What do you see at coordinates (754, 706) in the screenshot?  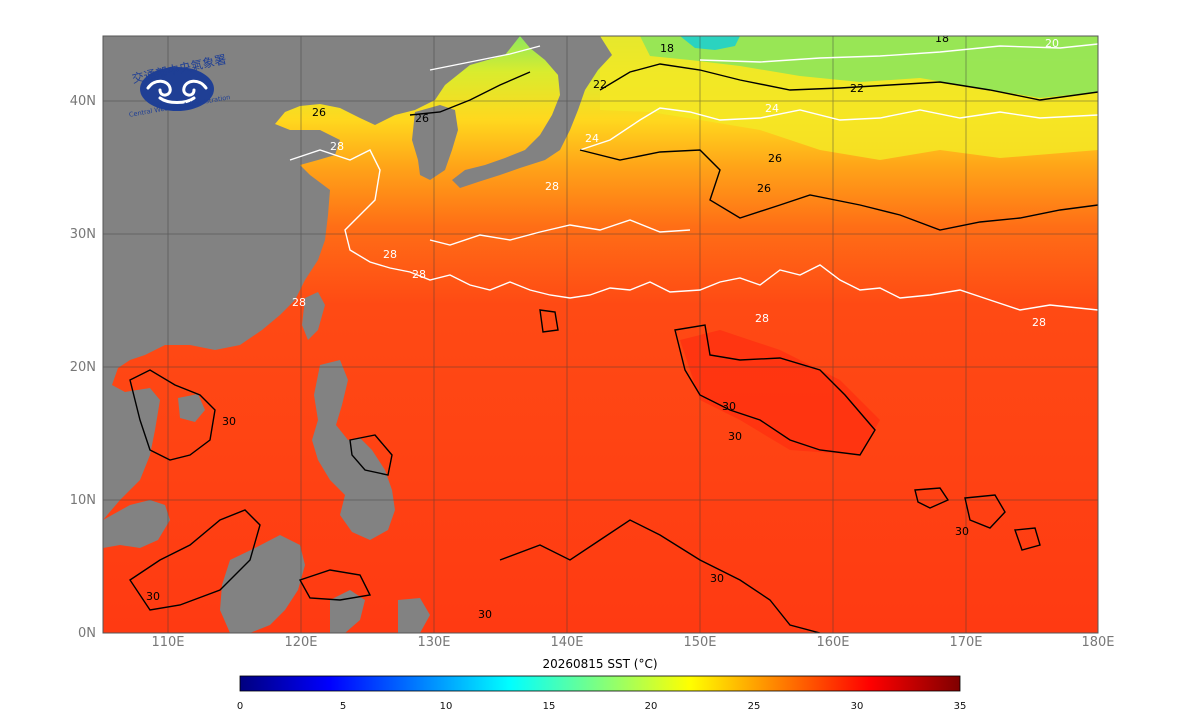 I see `colorbar-tick-label: 25` at bounding box center [754, 706].